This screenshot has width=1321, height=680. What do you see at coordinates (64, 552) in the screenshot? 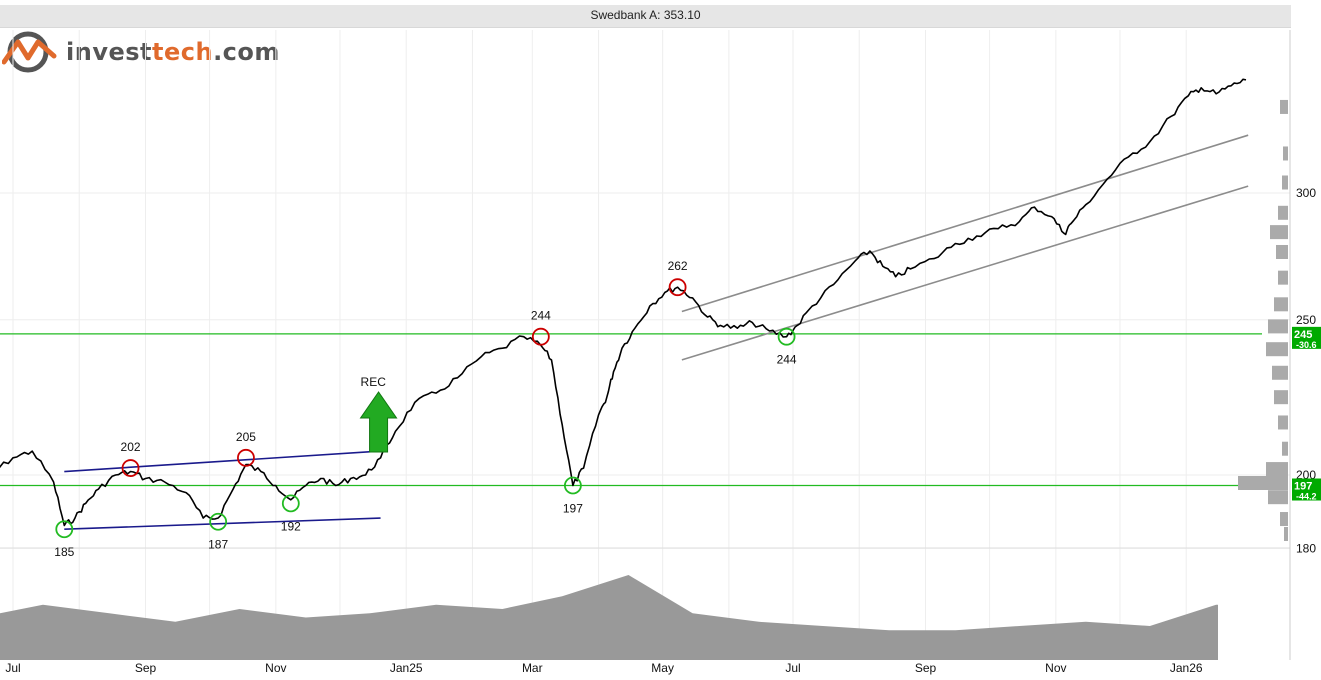
I see `pivot-label: 185` at bounding box center [64, 552].